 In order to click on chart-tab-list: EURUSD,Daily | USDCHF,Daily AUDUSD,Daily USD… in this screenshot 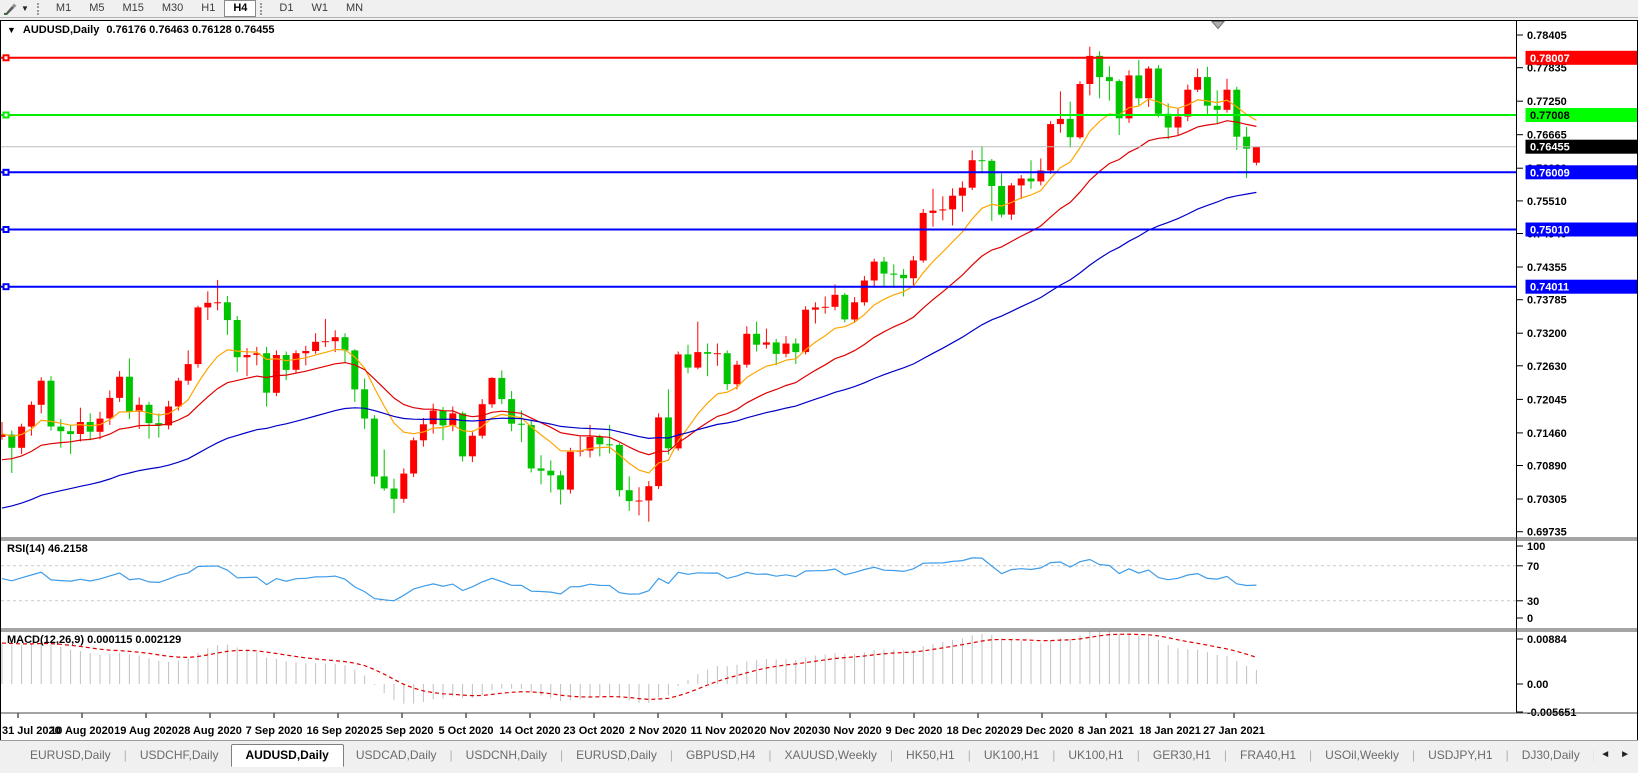, I will do `click(797, 754)`.